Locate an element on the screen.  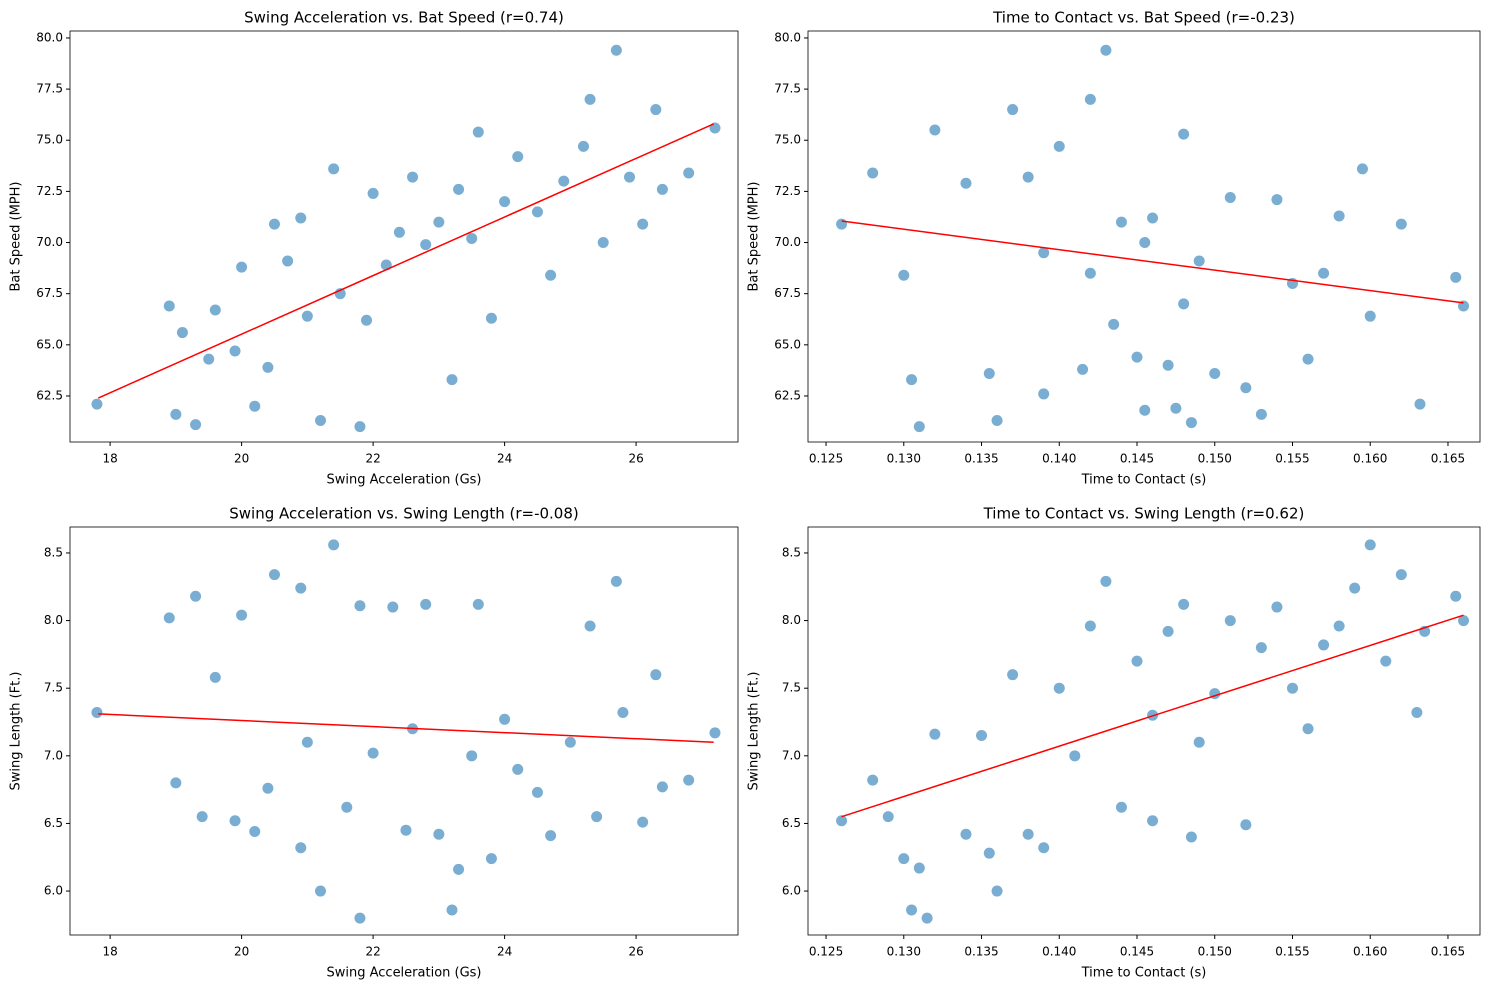
x-tick-label: 0.125 is located at coordinates (826, 952).